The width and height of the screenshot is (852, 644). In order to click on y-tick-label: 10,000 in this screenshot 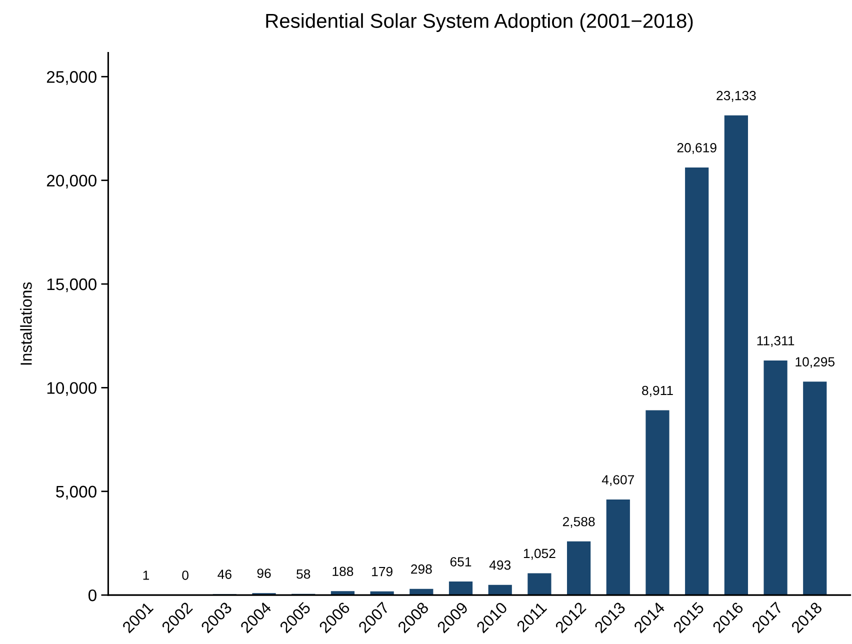, I will do `click(71, 389)`.